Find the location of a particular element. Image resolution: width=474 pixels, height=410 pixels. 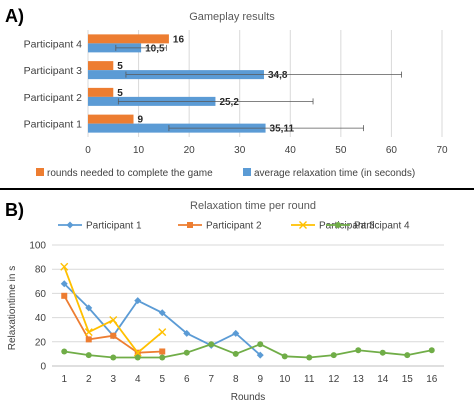

chart-a-x-tick-labels: 0 10 20 30 40 50 60 70 is located at coordinates (266, 150).